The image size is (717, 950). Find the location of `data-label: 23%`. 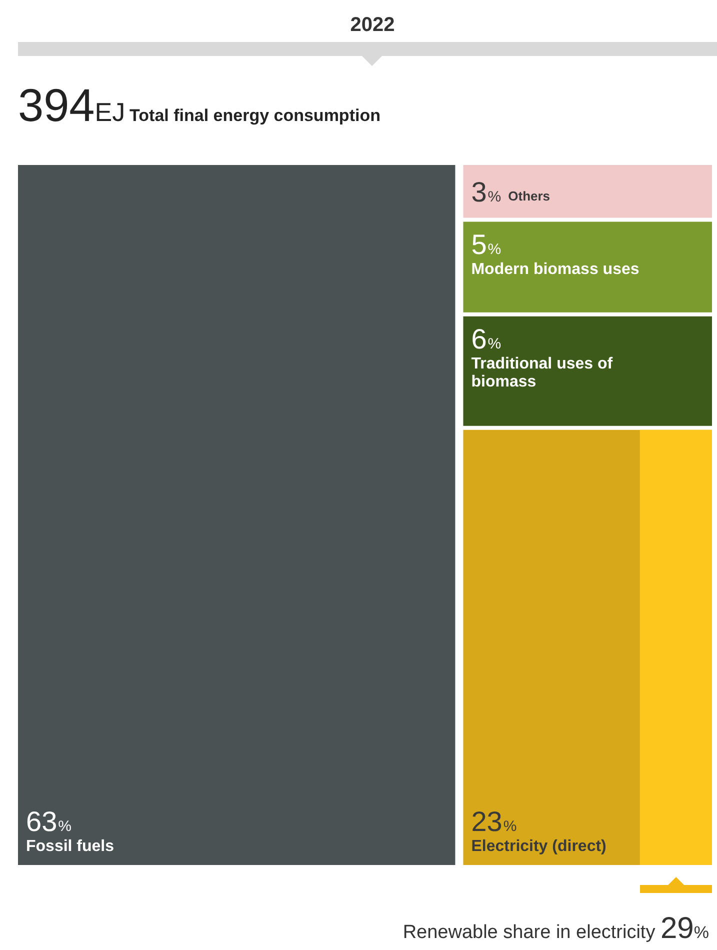

data-label: 23% is located at coordinates (494, 821).